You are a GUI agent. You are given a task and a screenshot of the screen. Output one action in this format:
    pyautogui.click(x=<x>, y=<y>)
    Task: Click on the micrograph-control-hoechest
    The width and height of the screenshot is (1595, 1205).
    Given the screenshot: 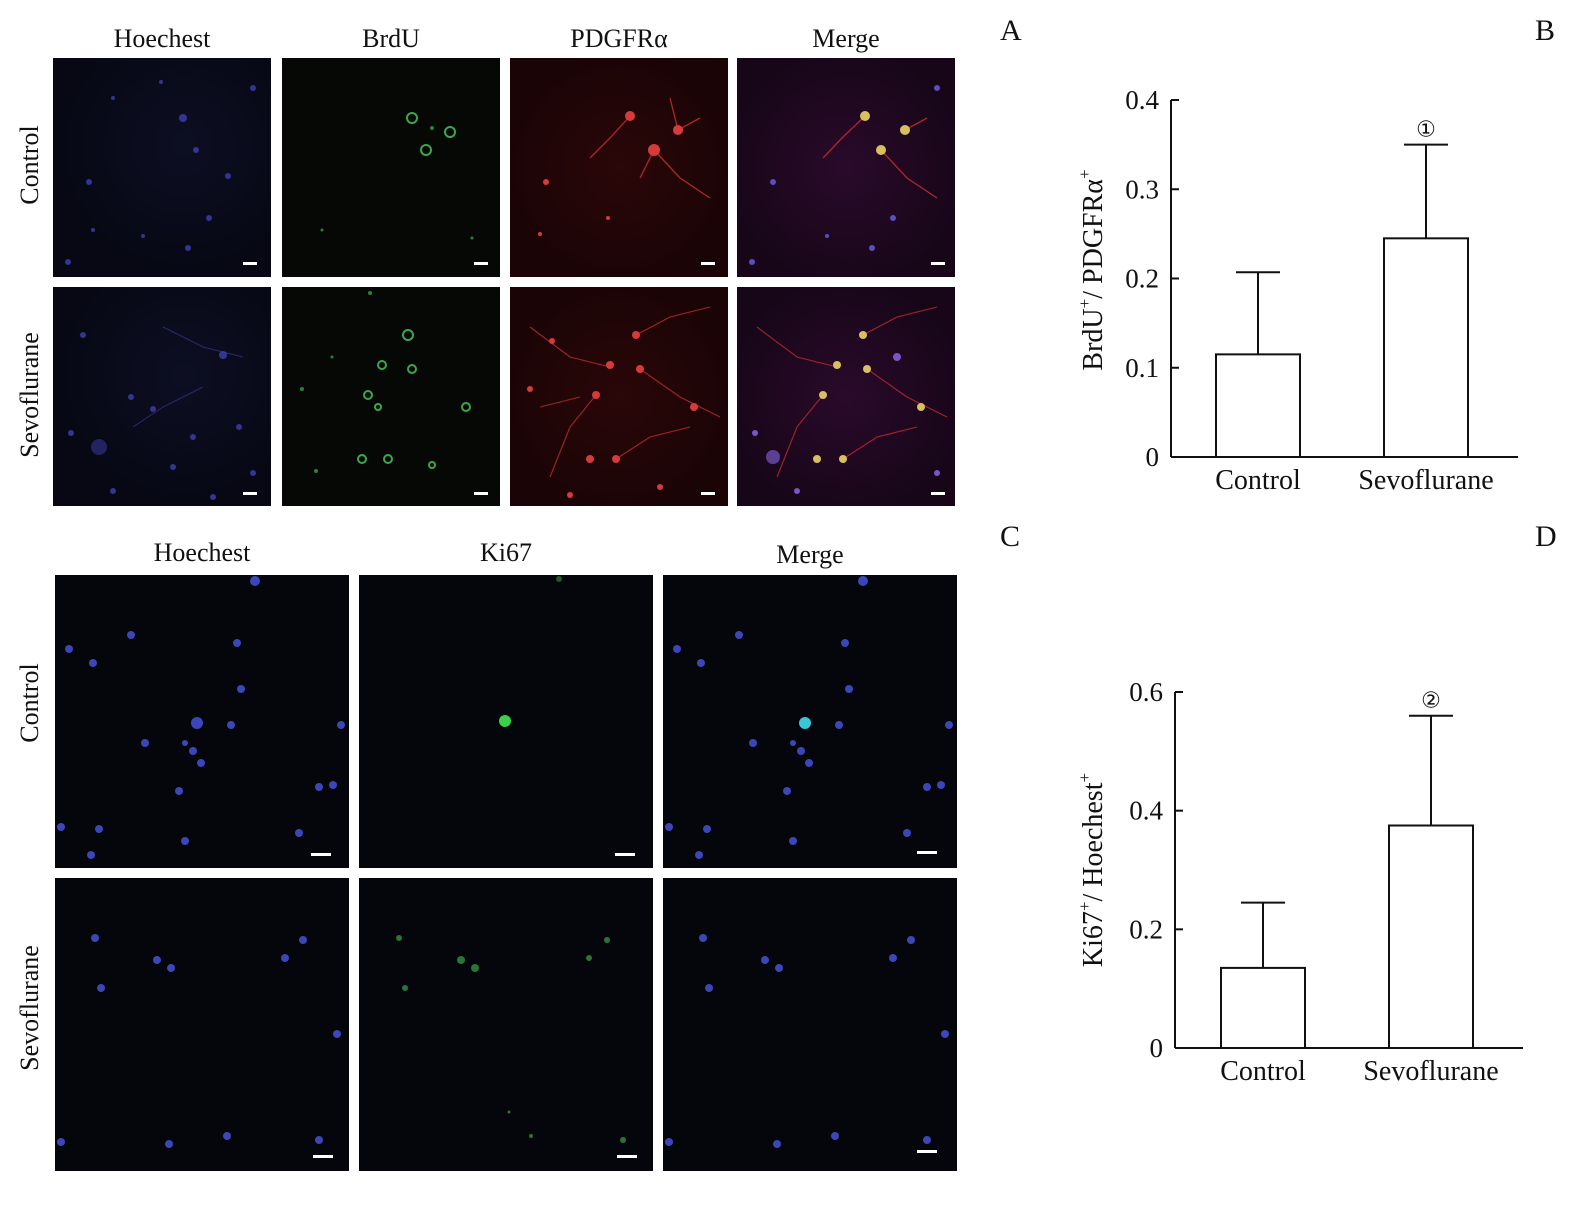 What is the action you would take?
    pyautogui.click(x=162, y=167)
    